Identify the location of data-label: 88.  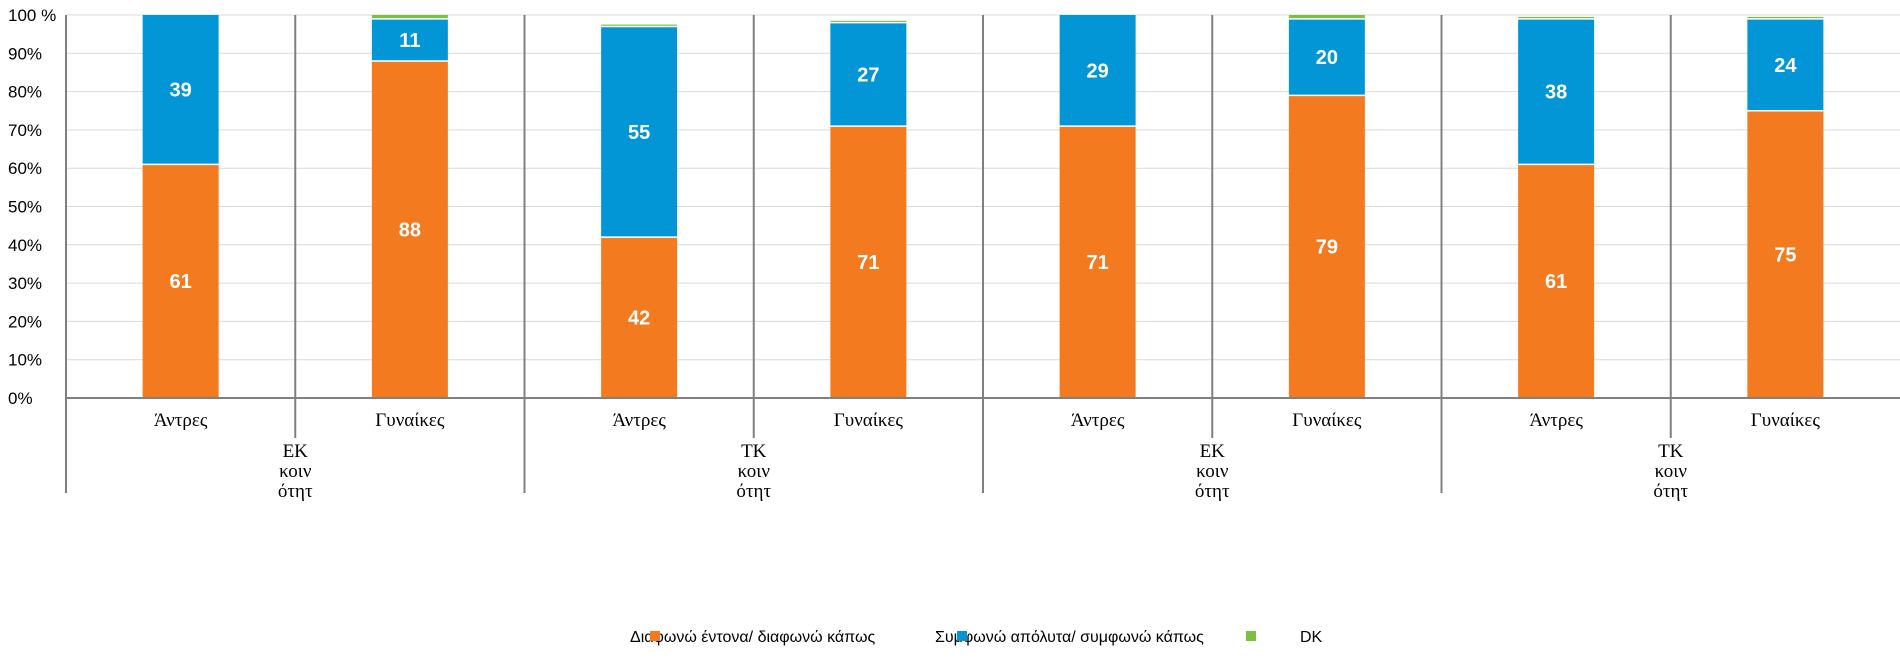
(410, 230).